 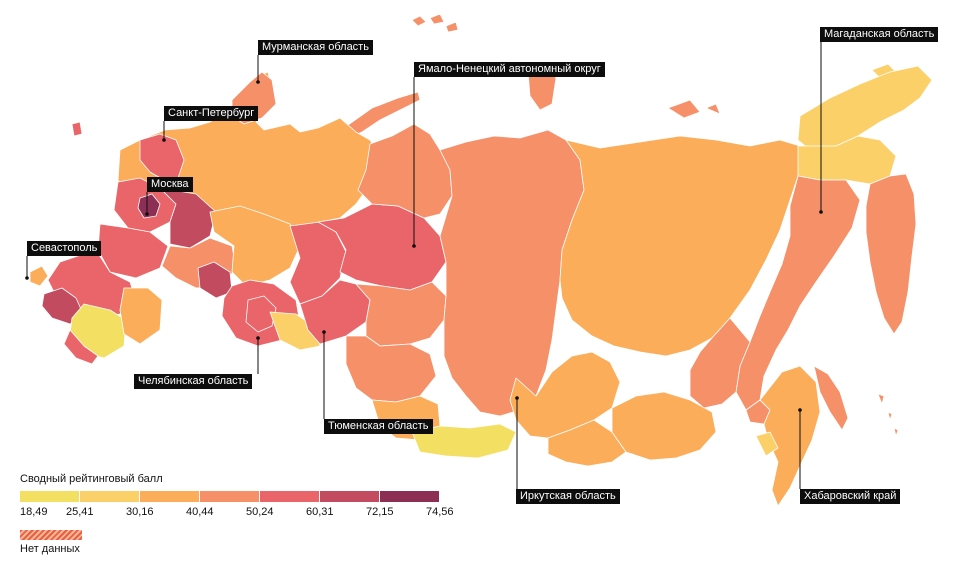 I want to click on legend-tick-4: 40,44, so click(x=200, y=512).